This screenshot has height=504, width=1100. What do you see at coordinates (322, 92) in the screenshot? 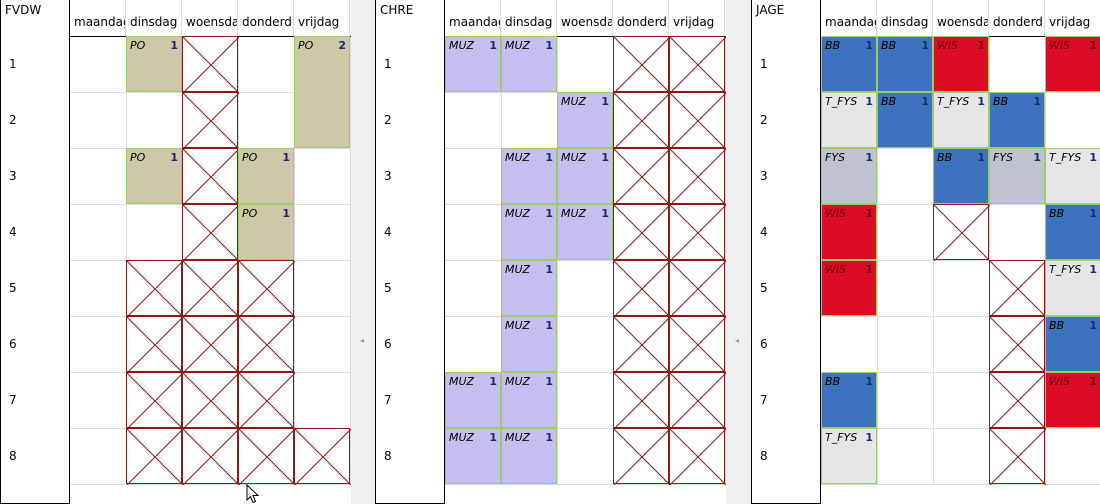
I see `lesson-card: PO 2` at bounding box center [322, 92].